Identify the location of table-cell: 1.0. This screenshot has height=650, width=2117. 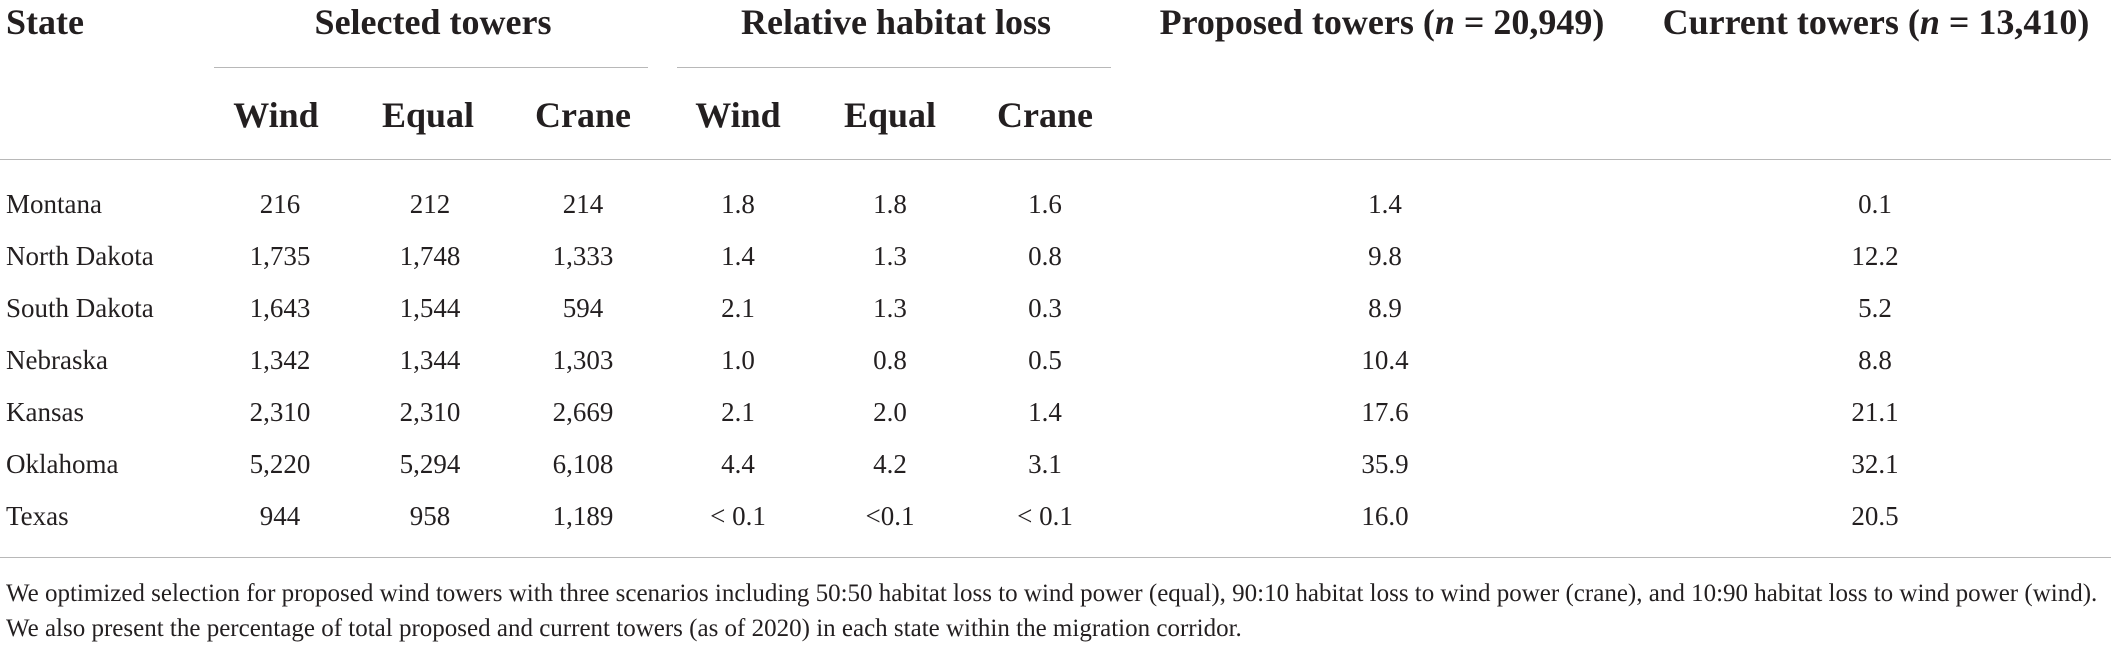
(738, 360).